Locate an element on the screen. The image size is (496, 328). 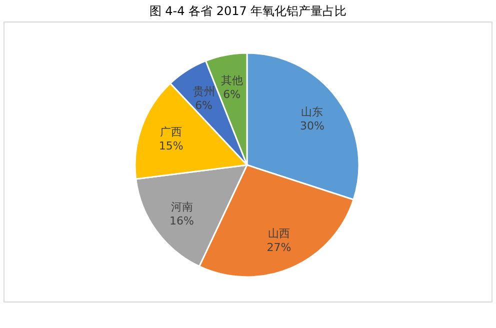
data-label: 15% is located at coordinates (171, 146).